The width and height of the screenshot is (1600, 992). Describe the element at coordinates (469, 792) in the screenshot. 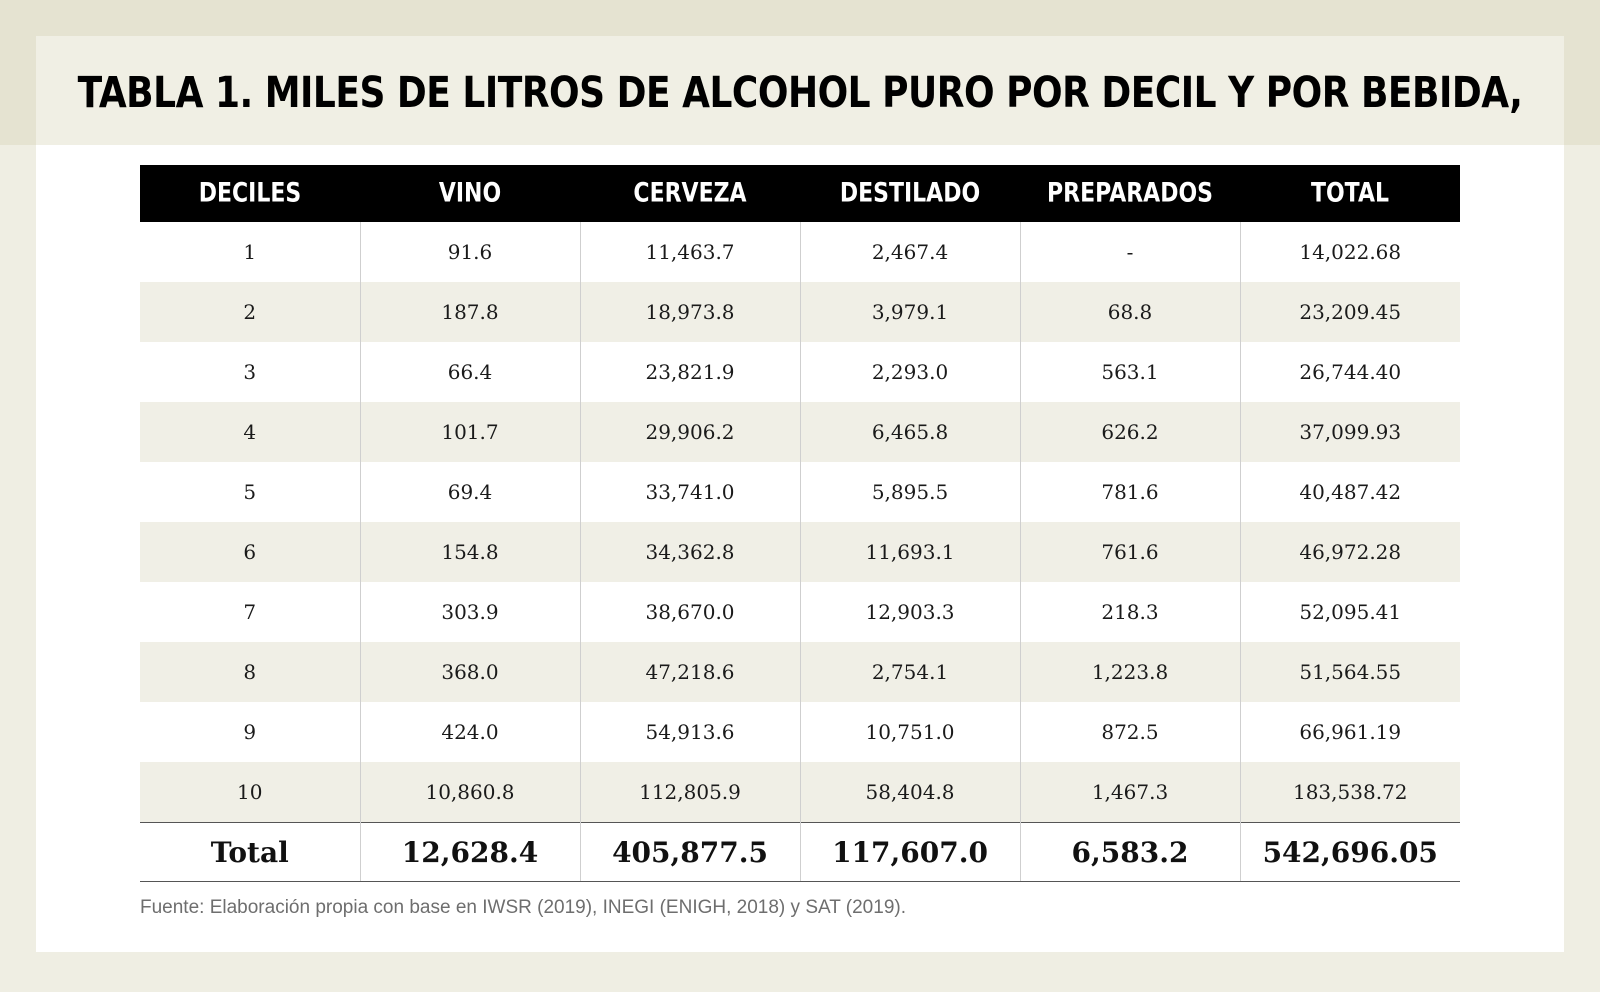

I see `table-cell: 10,860.8` at that location.